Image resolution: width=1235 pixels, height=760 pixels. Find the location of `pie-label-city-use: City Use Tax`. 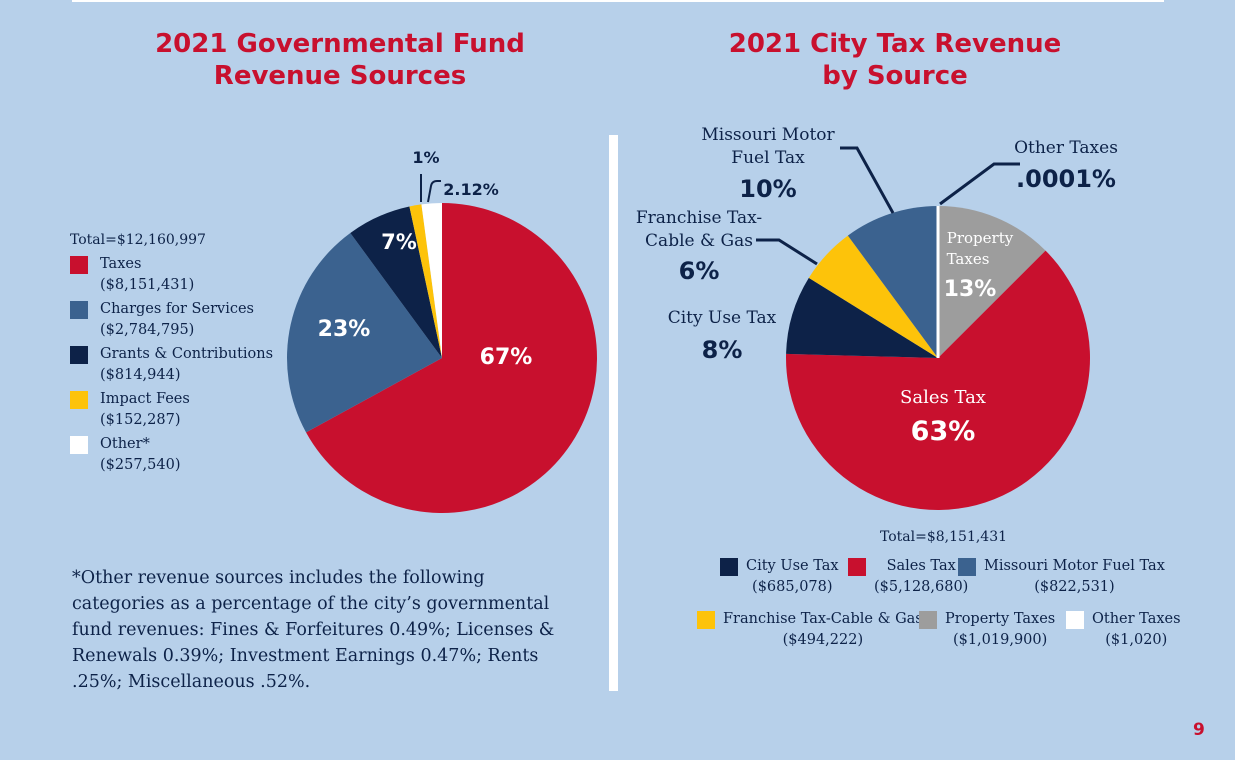

pie-label-city-use: City Use Tax is located at coordinates (722, 318).